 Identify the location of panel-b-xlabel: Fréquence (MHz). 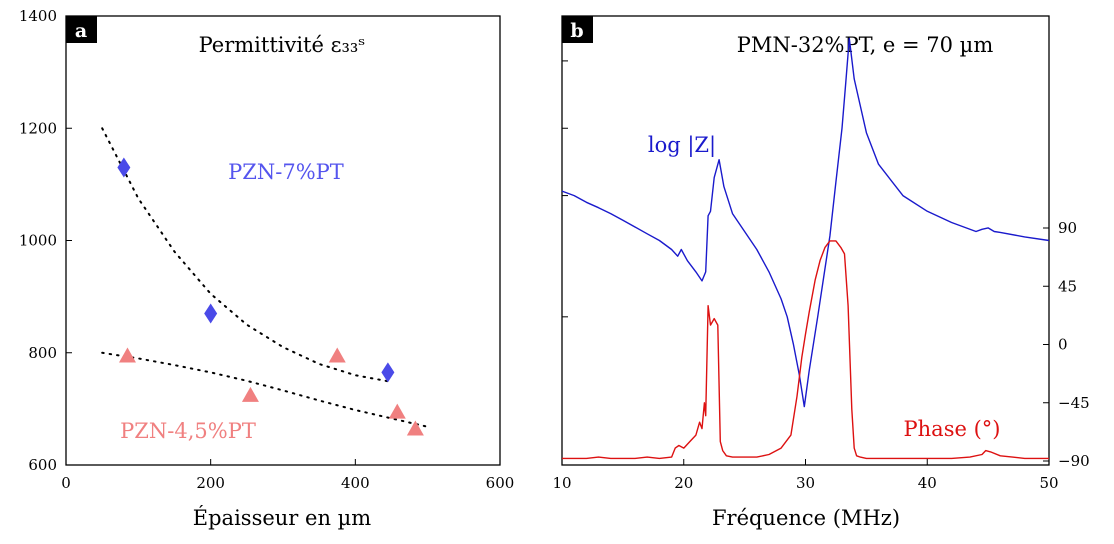
(806, 518).